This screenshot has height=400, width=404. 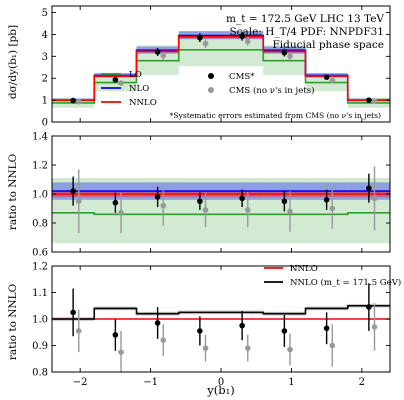 What do you see at coordinates (362, 382) in the screenshot?
I see `x-tick-label-4: 2` at bounding box center [362, 382].